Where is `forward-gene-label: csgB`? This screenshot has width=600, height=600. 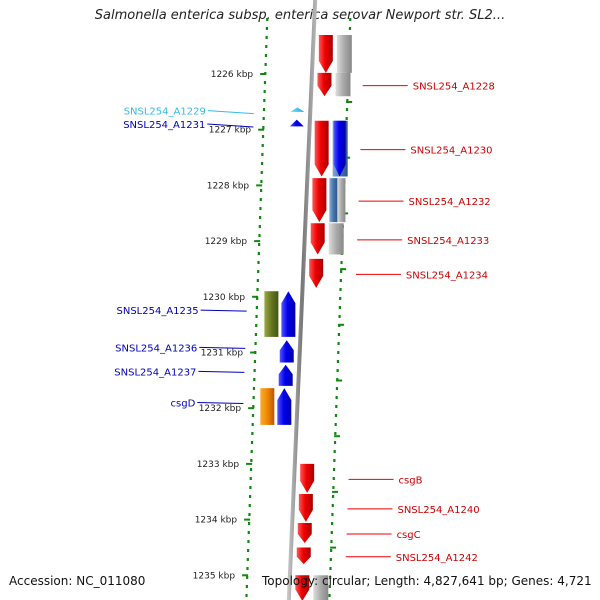
forward-gene-label: csgB is located at coordinates (411, 480).